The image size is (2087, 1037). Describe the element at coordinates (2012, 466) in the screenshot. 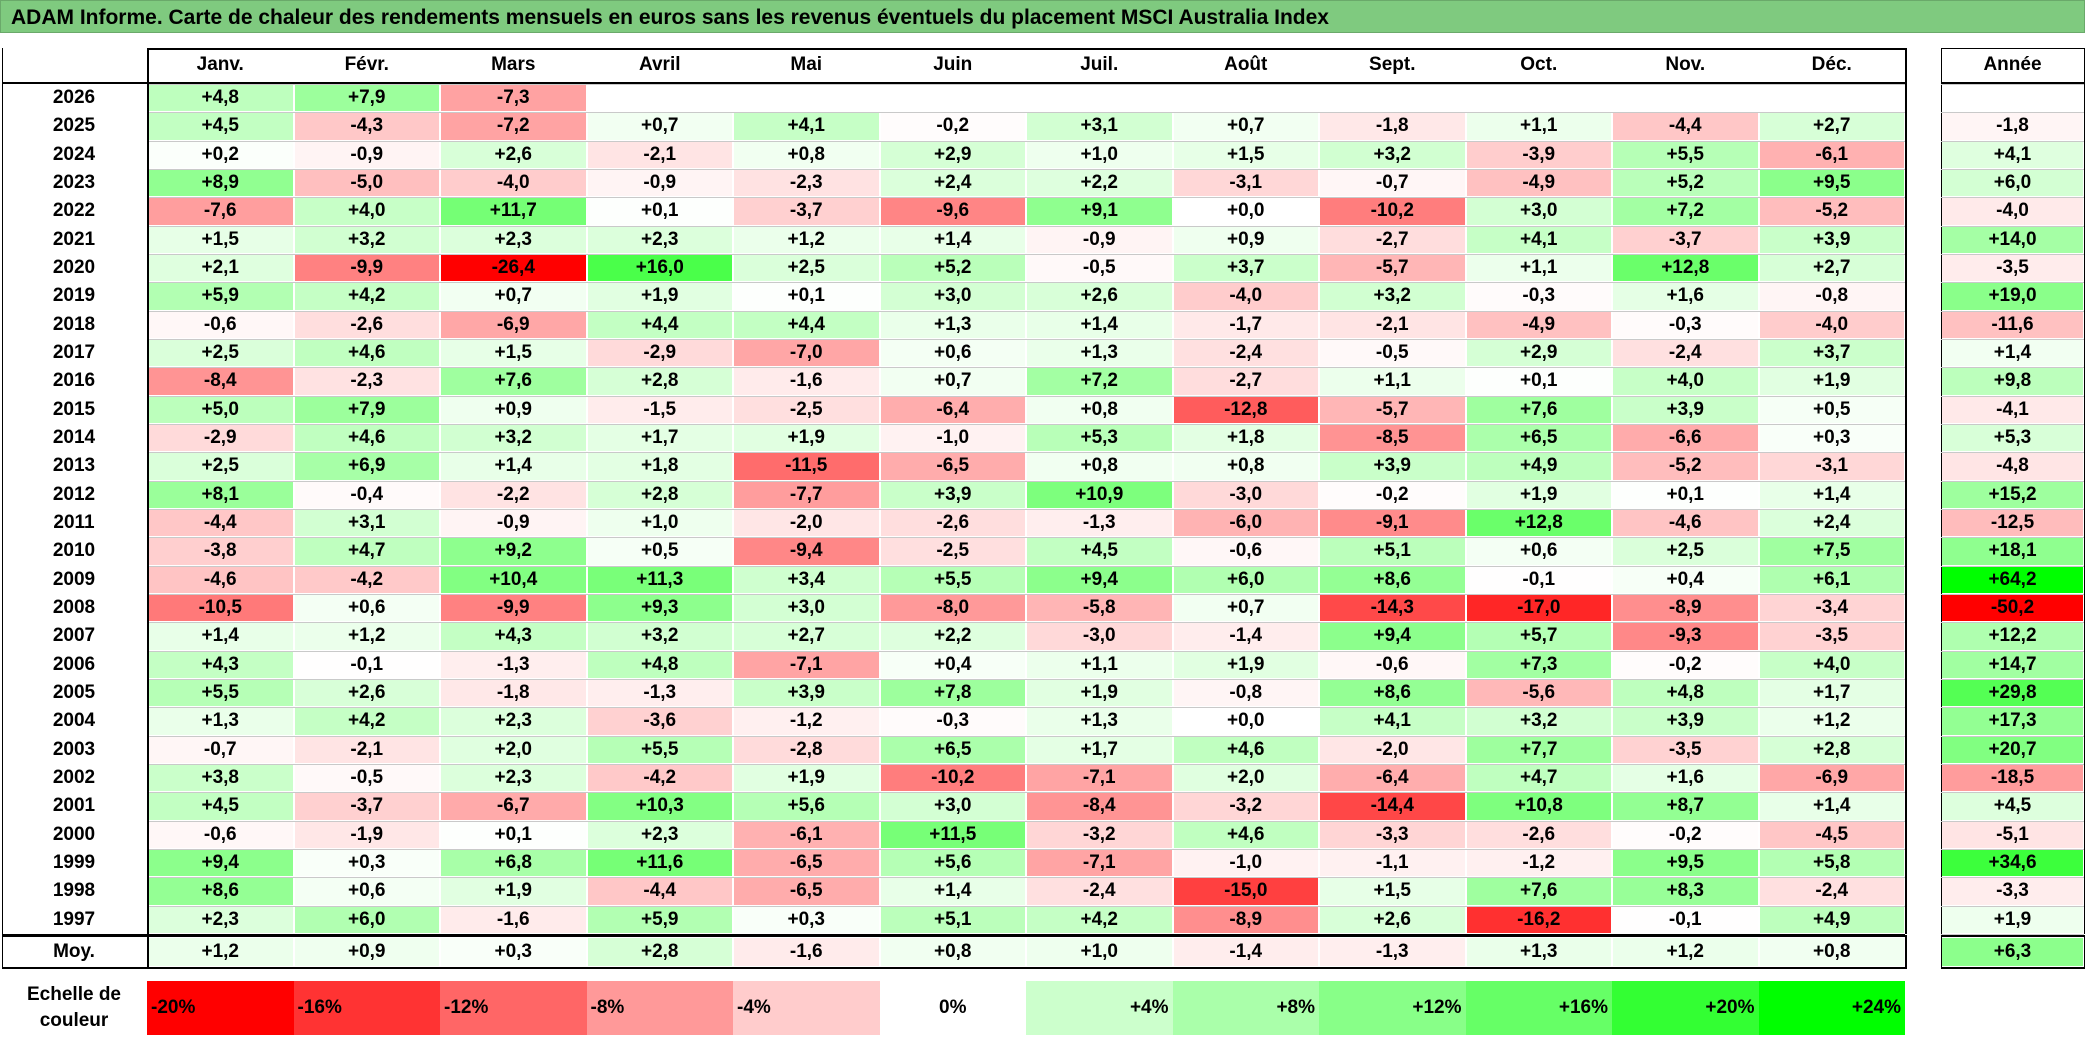

I see `annual-cell: -4,8` at that location.